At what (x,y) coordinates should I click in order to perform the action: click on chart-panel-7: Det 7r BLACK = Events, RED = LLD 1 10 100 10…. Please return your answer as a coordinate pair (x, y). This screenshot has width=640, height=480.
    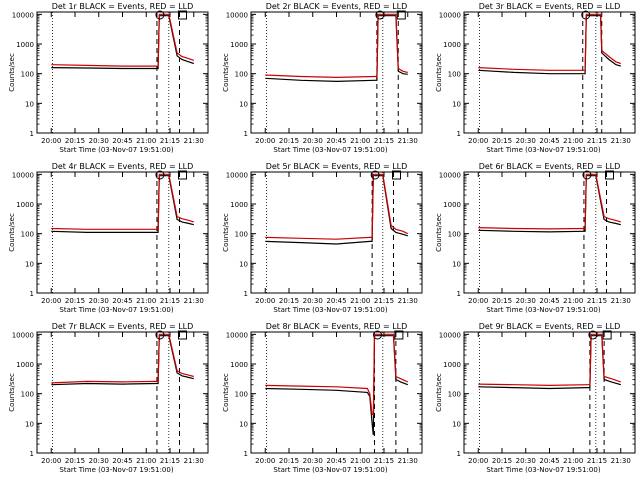
    Looking at the image, I should click on (108, 398).